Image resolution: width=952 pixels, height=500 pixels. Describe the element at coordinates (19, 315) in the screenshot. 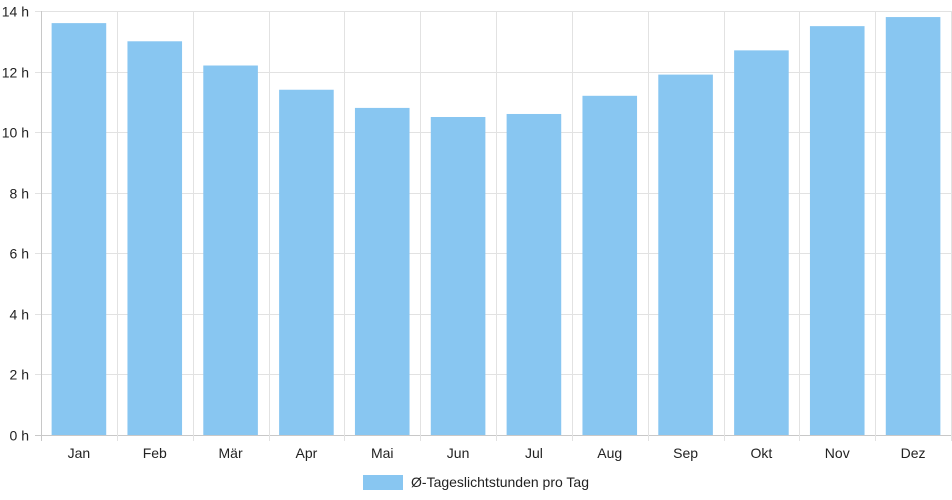

I see `y-tick-label: 4 h` at that location.